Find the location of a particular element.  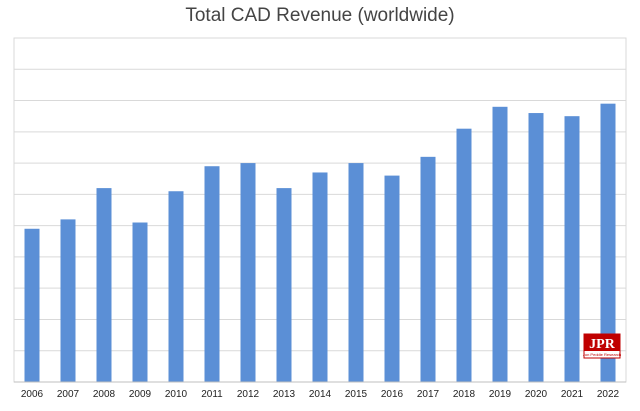

x-tick-label-2008: 2008 is located at coordinates (104, 394).